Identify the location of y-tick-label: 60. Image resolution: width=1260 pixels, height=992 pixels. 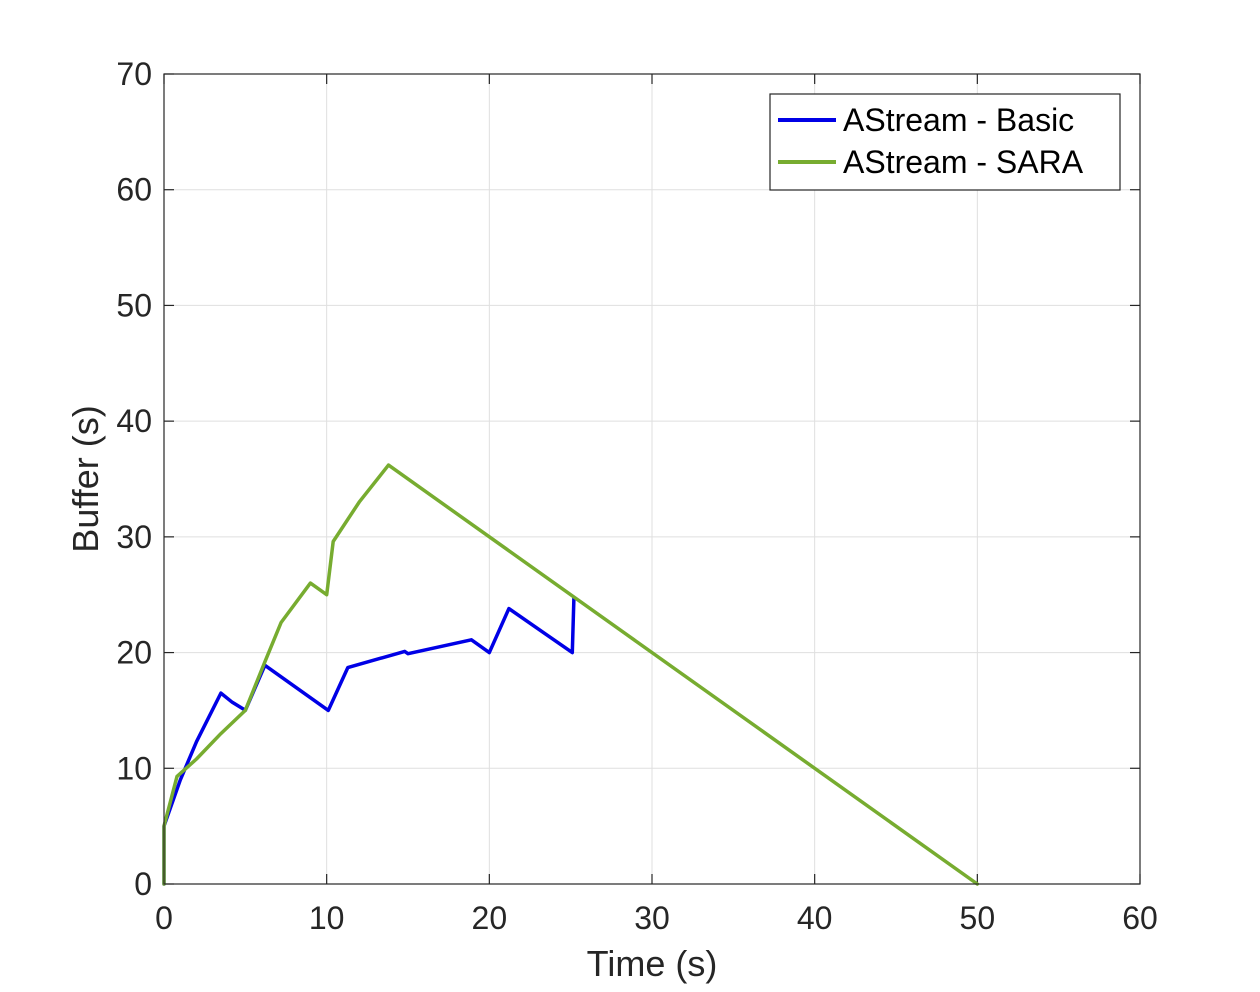
(134, 190).